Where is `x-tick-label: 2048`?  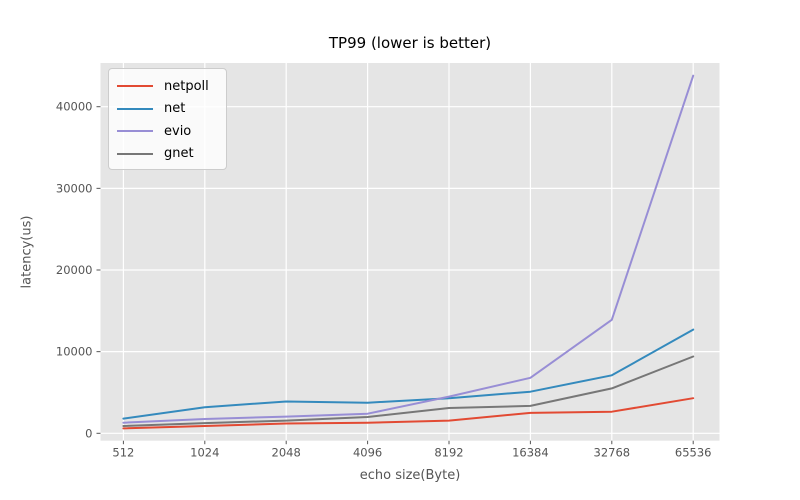
x-tick-label: 2048 is located at coordinates (286, 453).